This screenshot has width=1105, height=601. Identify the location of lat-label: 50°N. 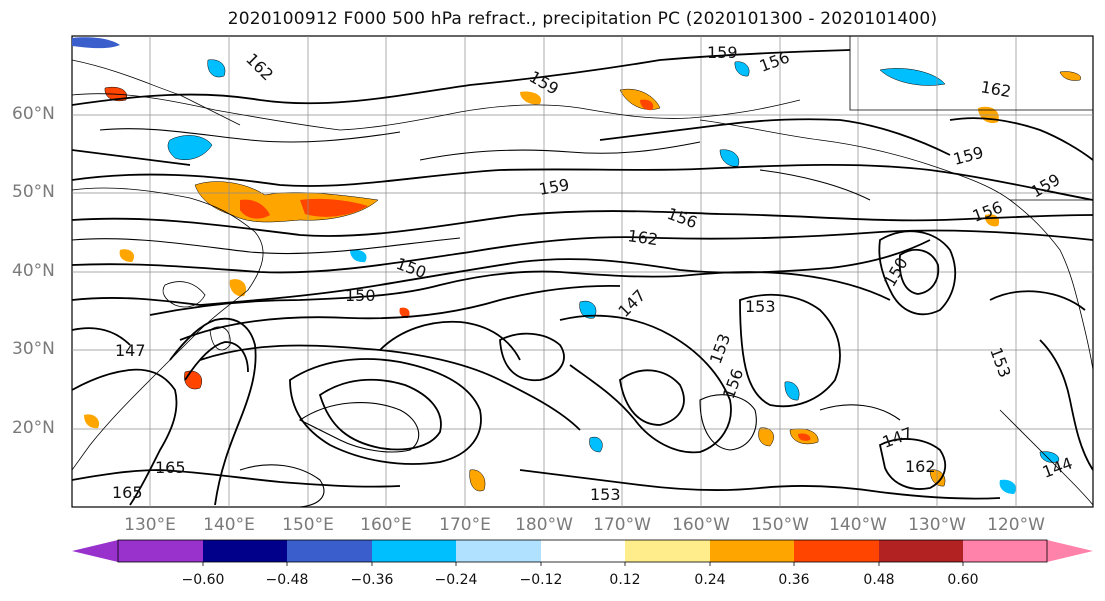
(33, 192).